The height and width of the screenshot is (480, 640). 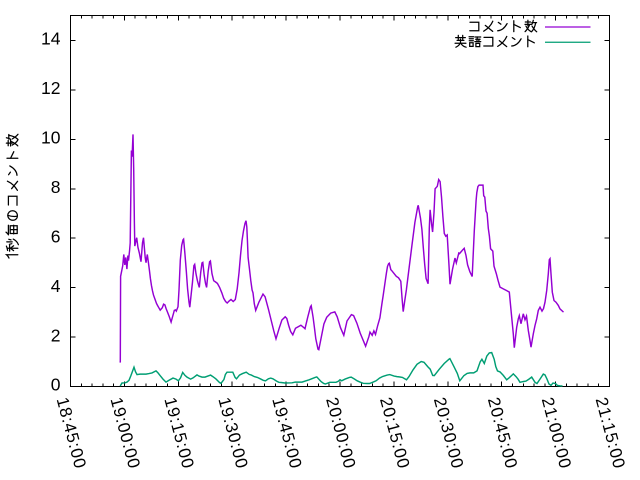 I want to click on svg-text: 2, so click(x=56, y=335).